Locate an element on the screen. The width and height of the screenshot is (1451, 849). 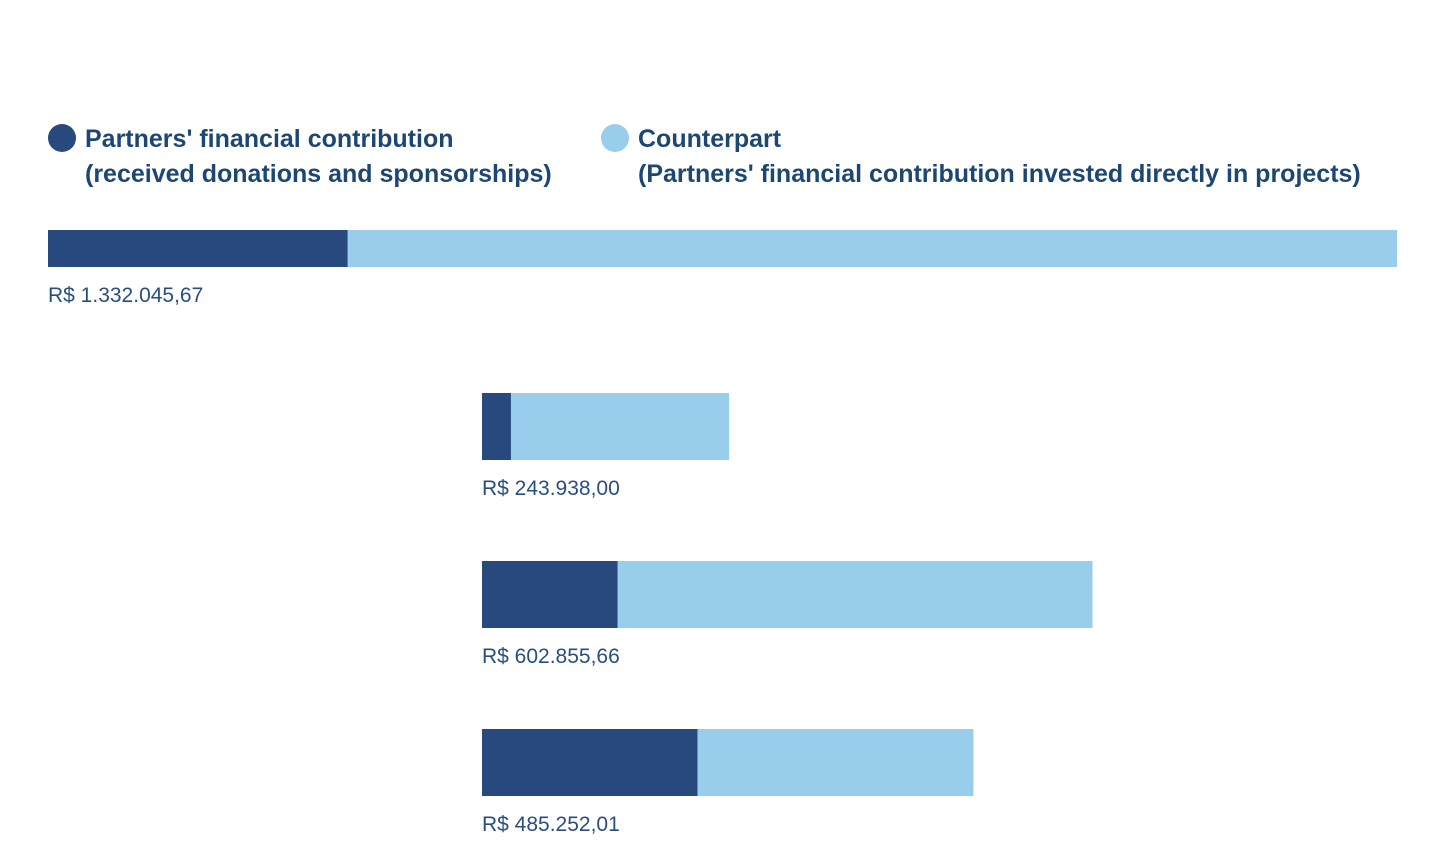
total-value-label-2: R$ 243.938,00 is located at coordinates (551, 488).